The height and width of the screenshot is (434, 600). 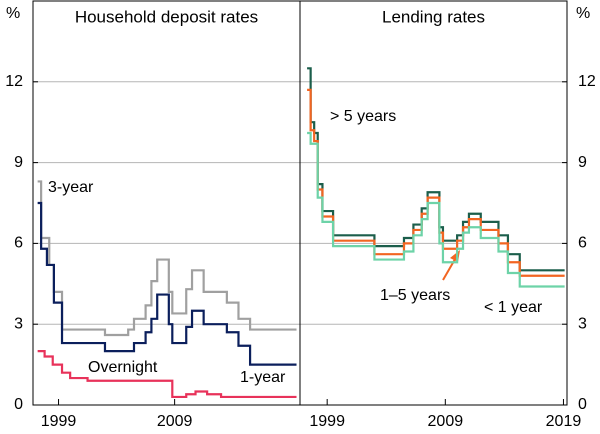 I want to click on series-label: 1–5 years, so click(x=415, y=295).